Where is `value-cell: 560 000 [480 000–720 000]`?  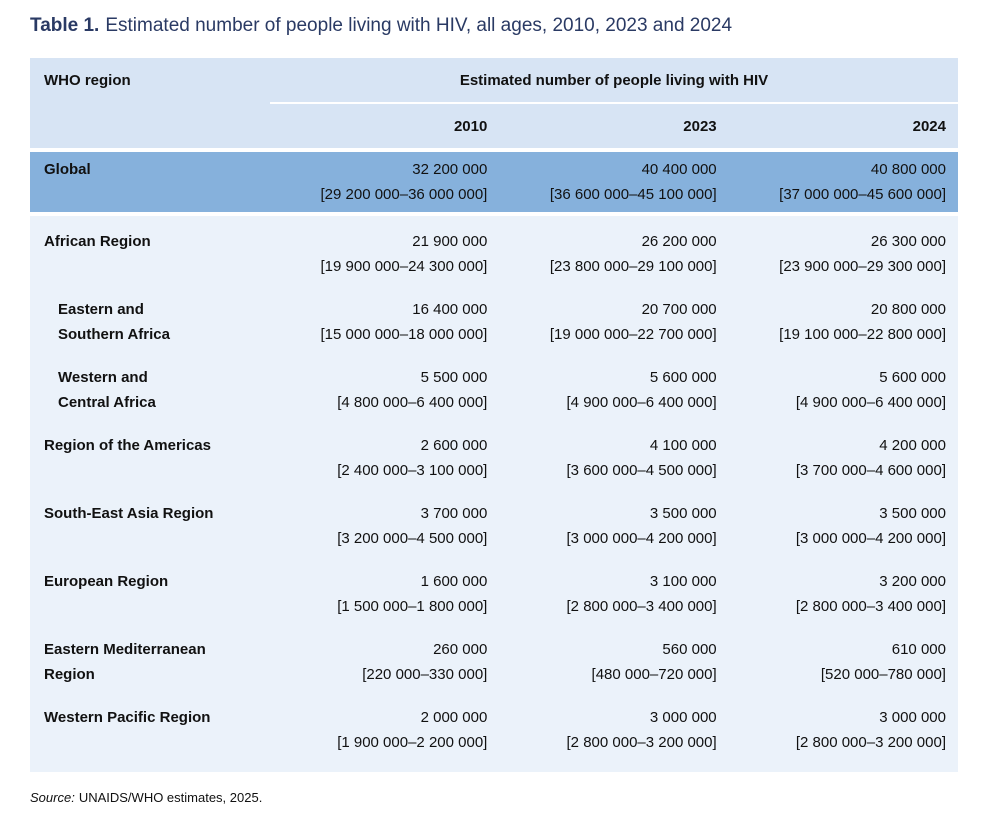 value-cell: 560 000 [480 000–720 000] is located at coordinates (613, 662).